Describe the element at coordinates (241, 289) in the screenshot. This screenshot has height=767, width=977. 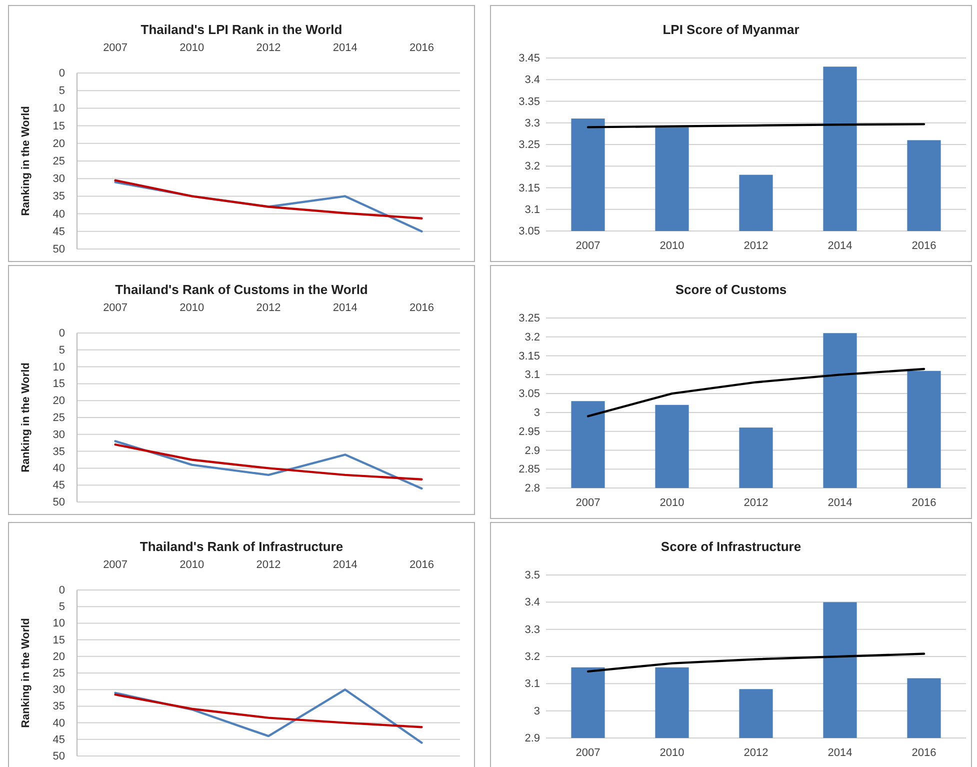
I see `chart-title: Thailand's Rank of Customs in the World` at that location.